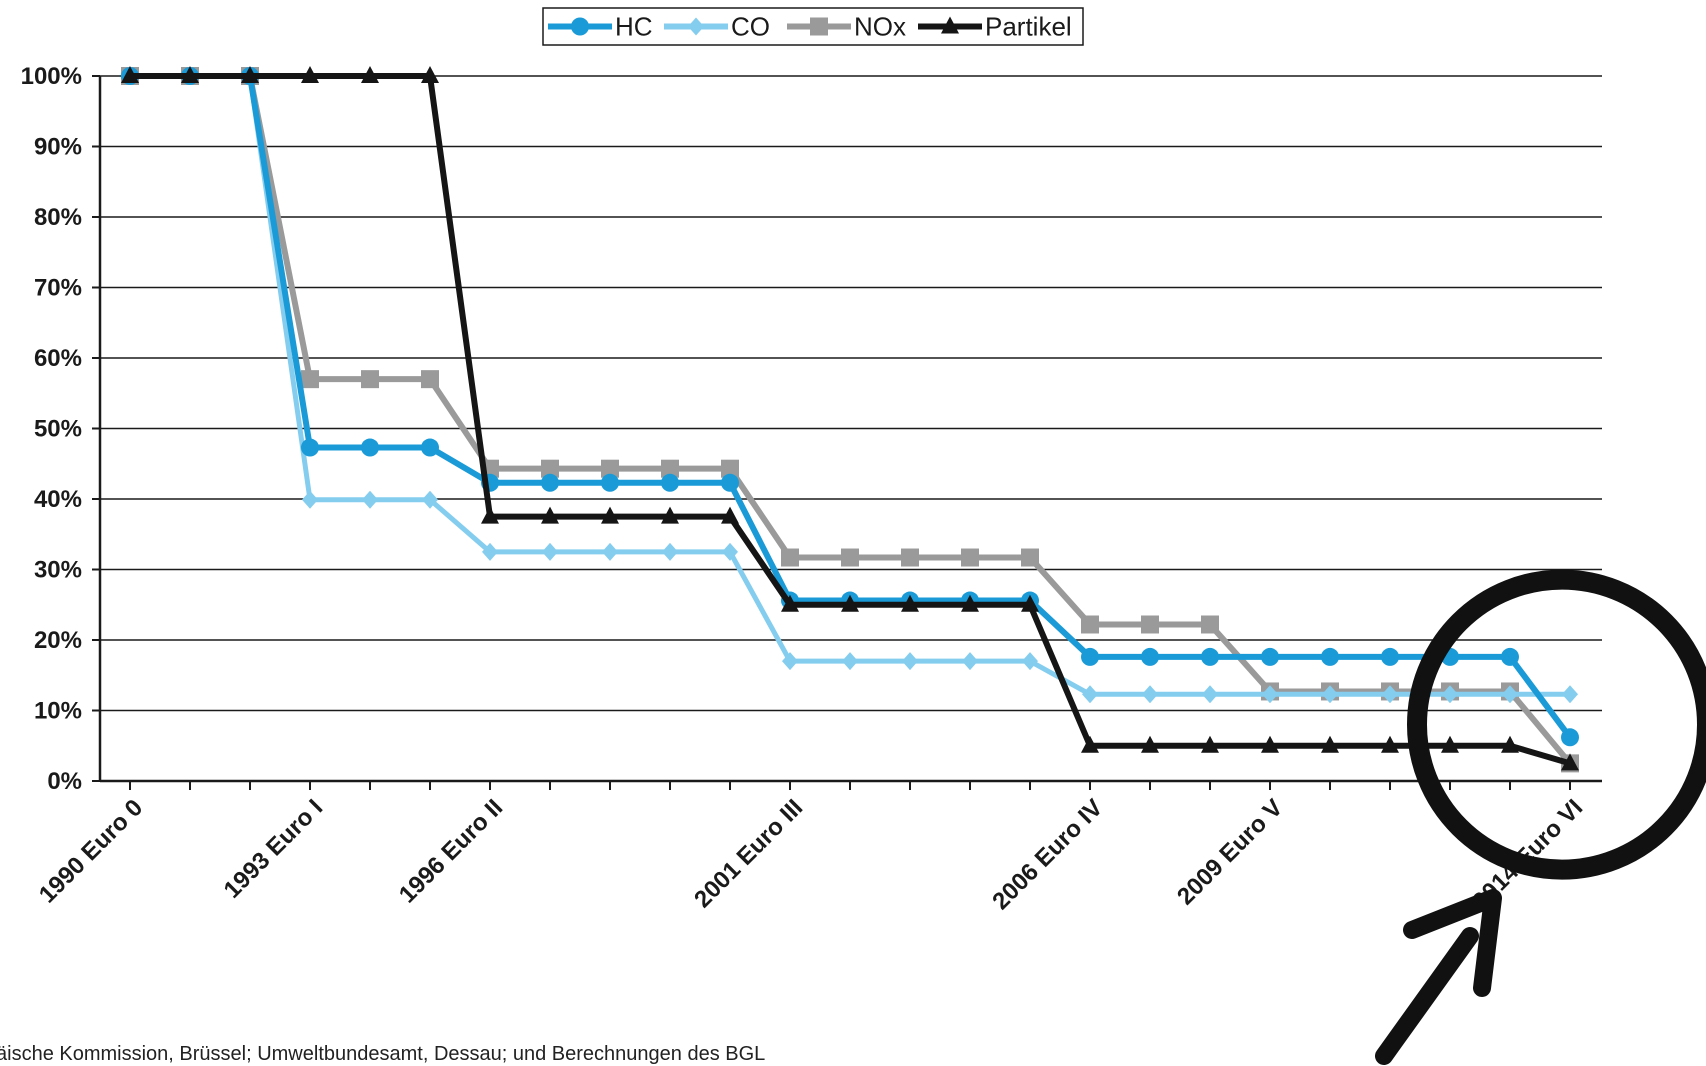 This screenshot has width=1706, height=1066. Describe the element at coordinates (58, 429) in the screenshot. I see `y-tick-label: 50%` at that location.